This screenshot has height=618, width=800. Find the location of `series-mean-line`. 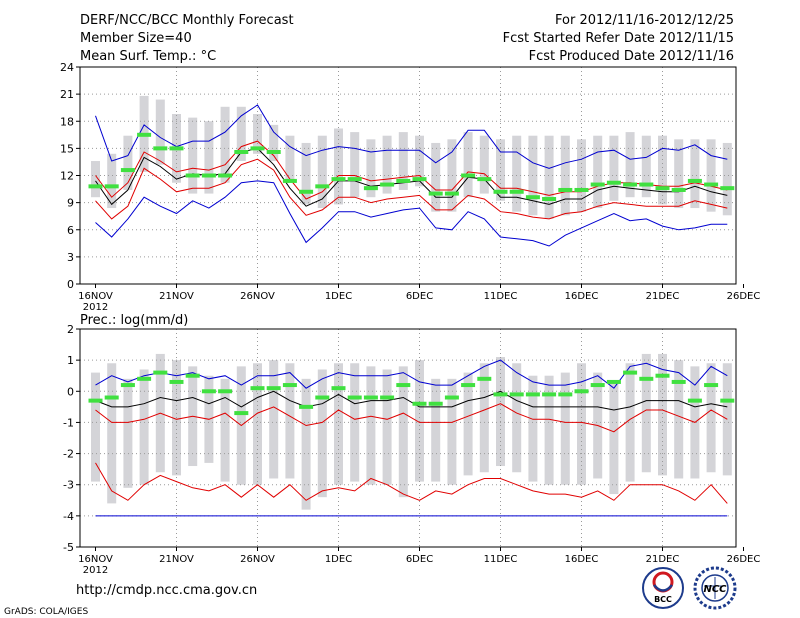

series-mean-line is located at coordinates (411, 400).